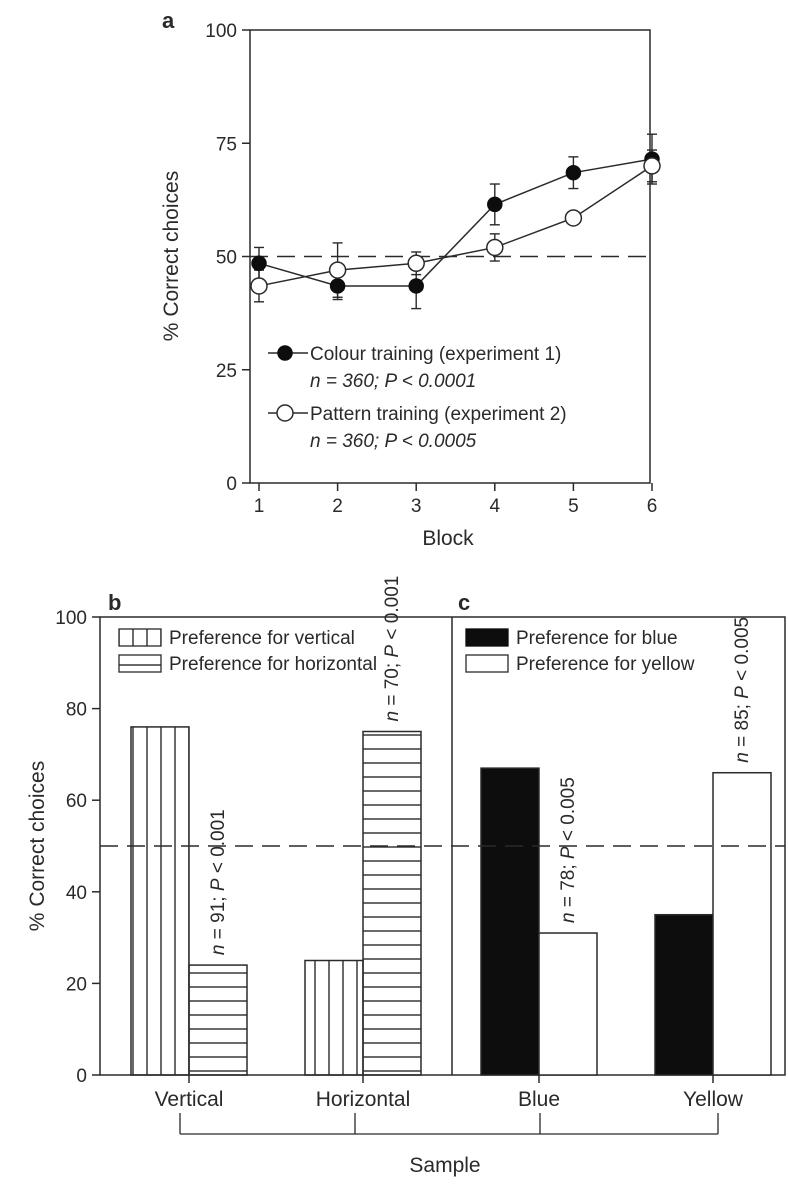  I want to click on x-tick-label: 2, so click(337, 506).